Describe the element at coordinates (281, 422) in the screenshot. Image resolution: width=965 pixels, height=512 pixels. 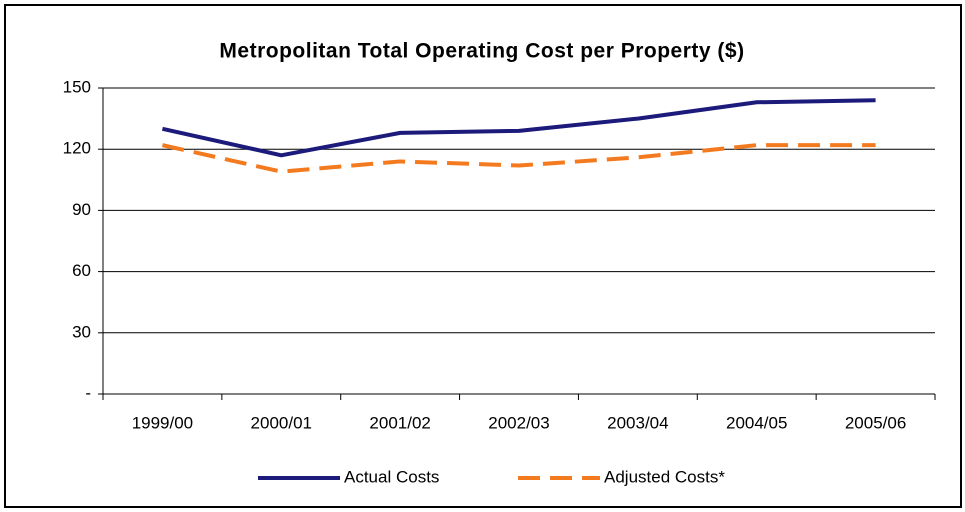
I see `x-tick-label: 2000/01` at that location.